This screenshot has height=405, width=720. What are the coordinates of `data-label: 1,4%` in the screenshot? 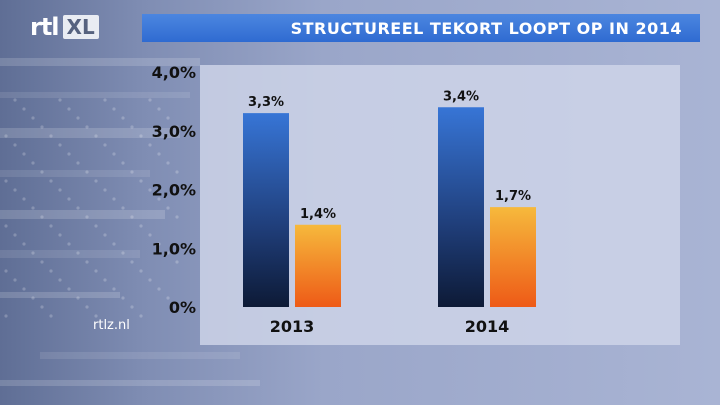 It's located at (318, 214).